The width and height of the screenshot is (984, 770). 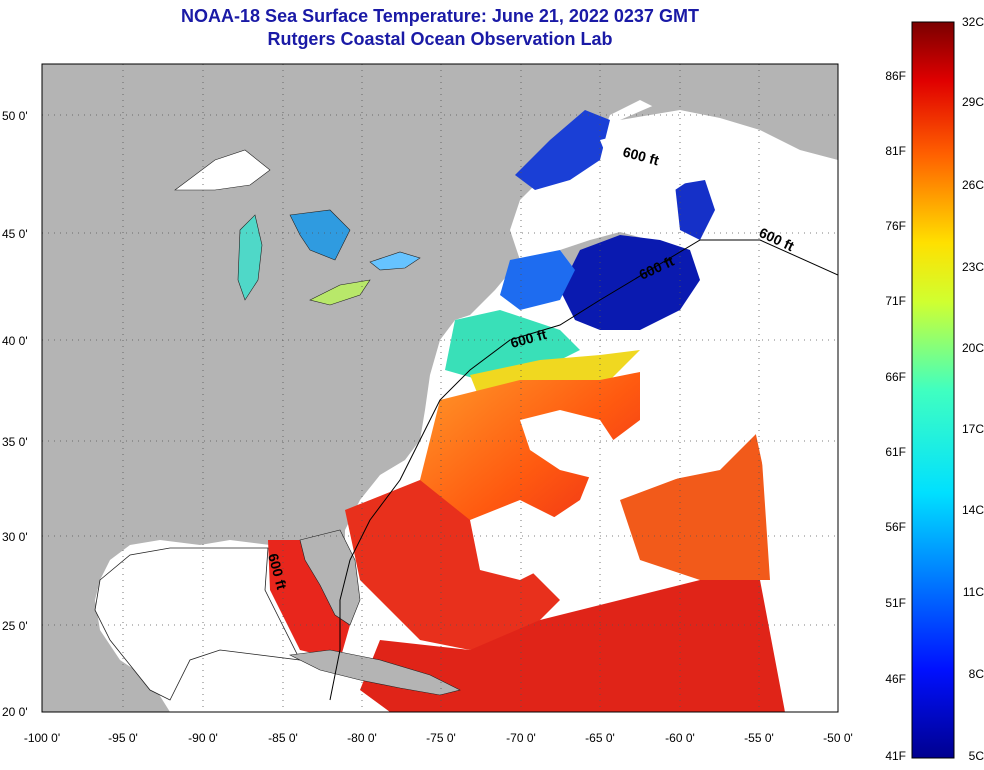 I want to click on colorbar-f-label: 51F, so click(x=895, y=603).